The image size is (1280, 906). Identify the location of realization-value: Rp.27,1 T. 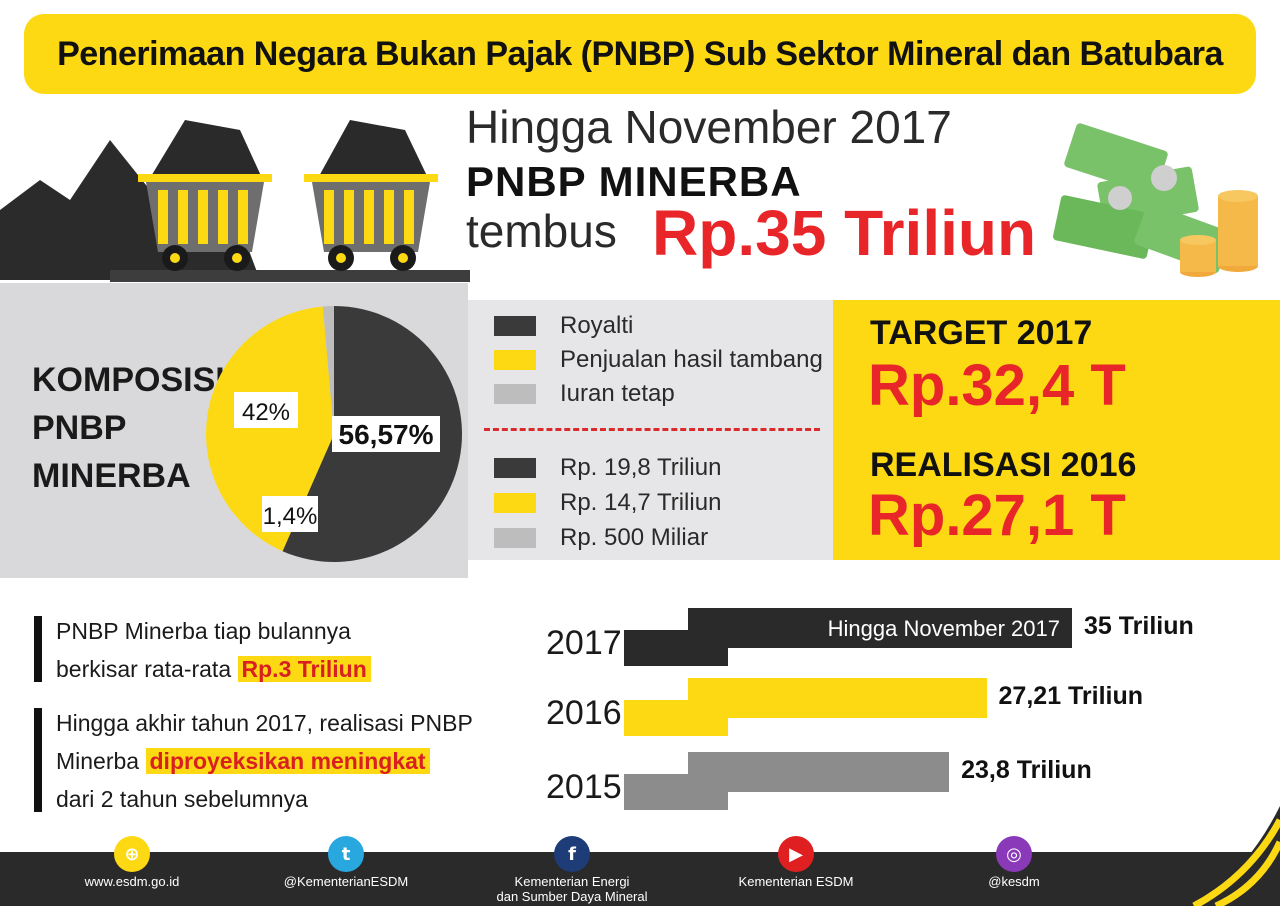
(997, 515).